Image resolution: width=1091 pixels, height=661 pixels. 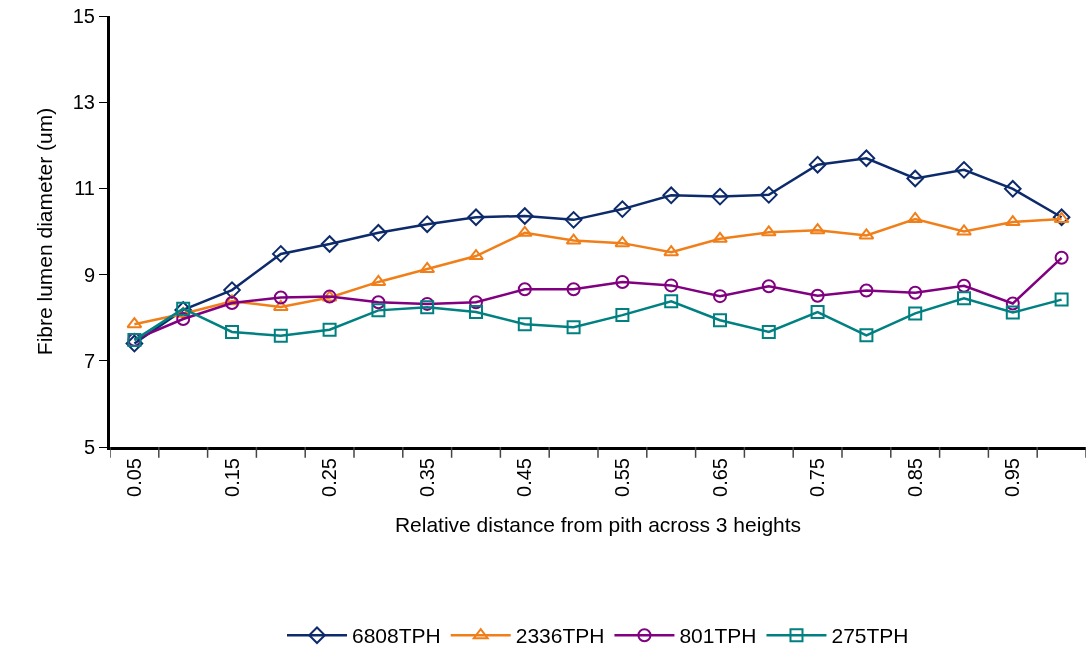 What do you see at coordinates (231, 477) in the screenshot?
I see `x-tick-label: 0.15` at bounding box center [231, 477].